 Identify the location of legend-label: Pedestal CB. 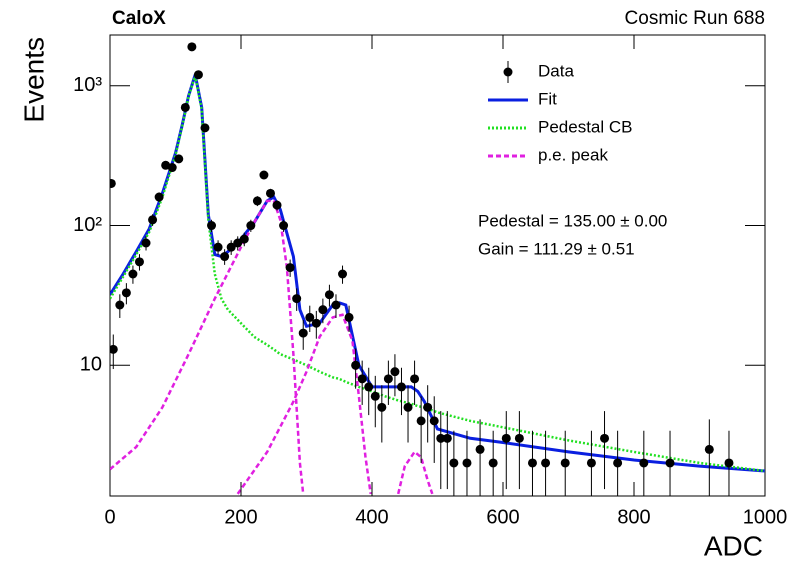
(585, 126).